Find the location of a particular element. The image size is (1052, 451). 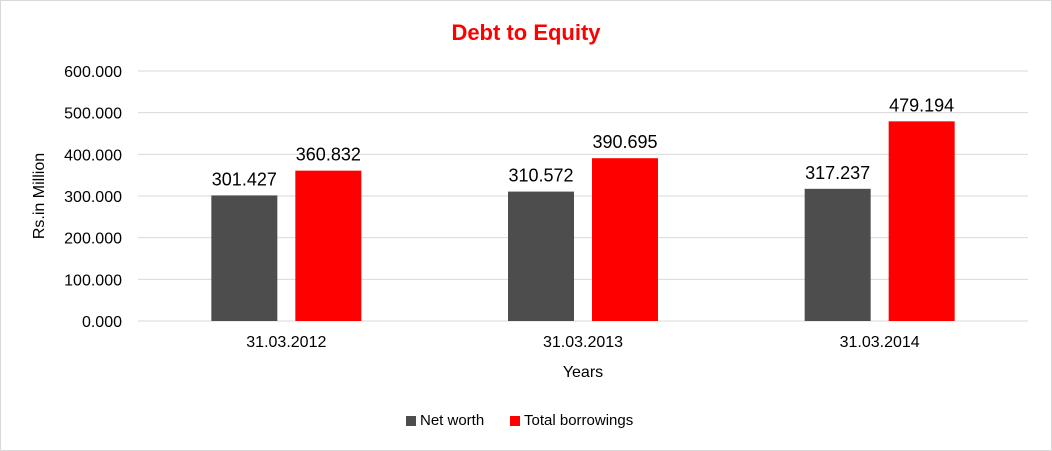

x-tick-label: 31.03.2012 is located at coordinates (286, 342).